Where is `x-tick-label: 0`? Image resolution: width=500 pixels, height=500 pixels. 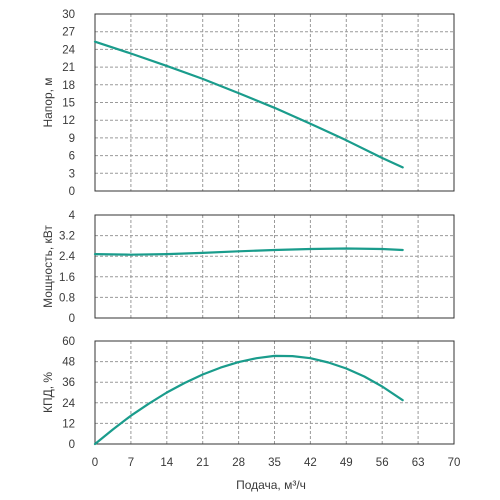 x-tick-label: 0 is located at coordinates (95, 463).